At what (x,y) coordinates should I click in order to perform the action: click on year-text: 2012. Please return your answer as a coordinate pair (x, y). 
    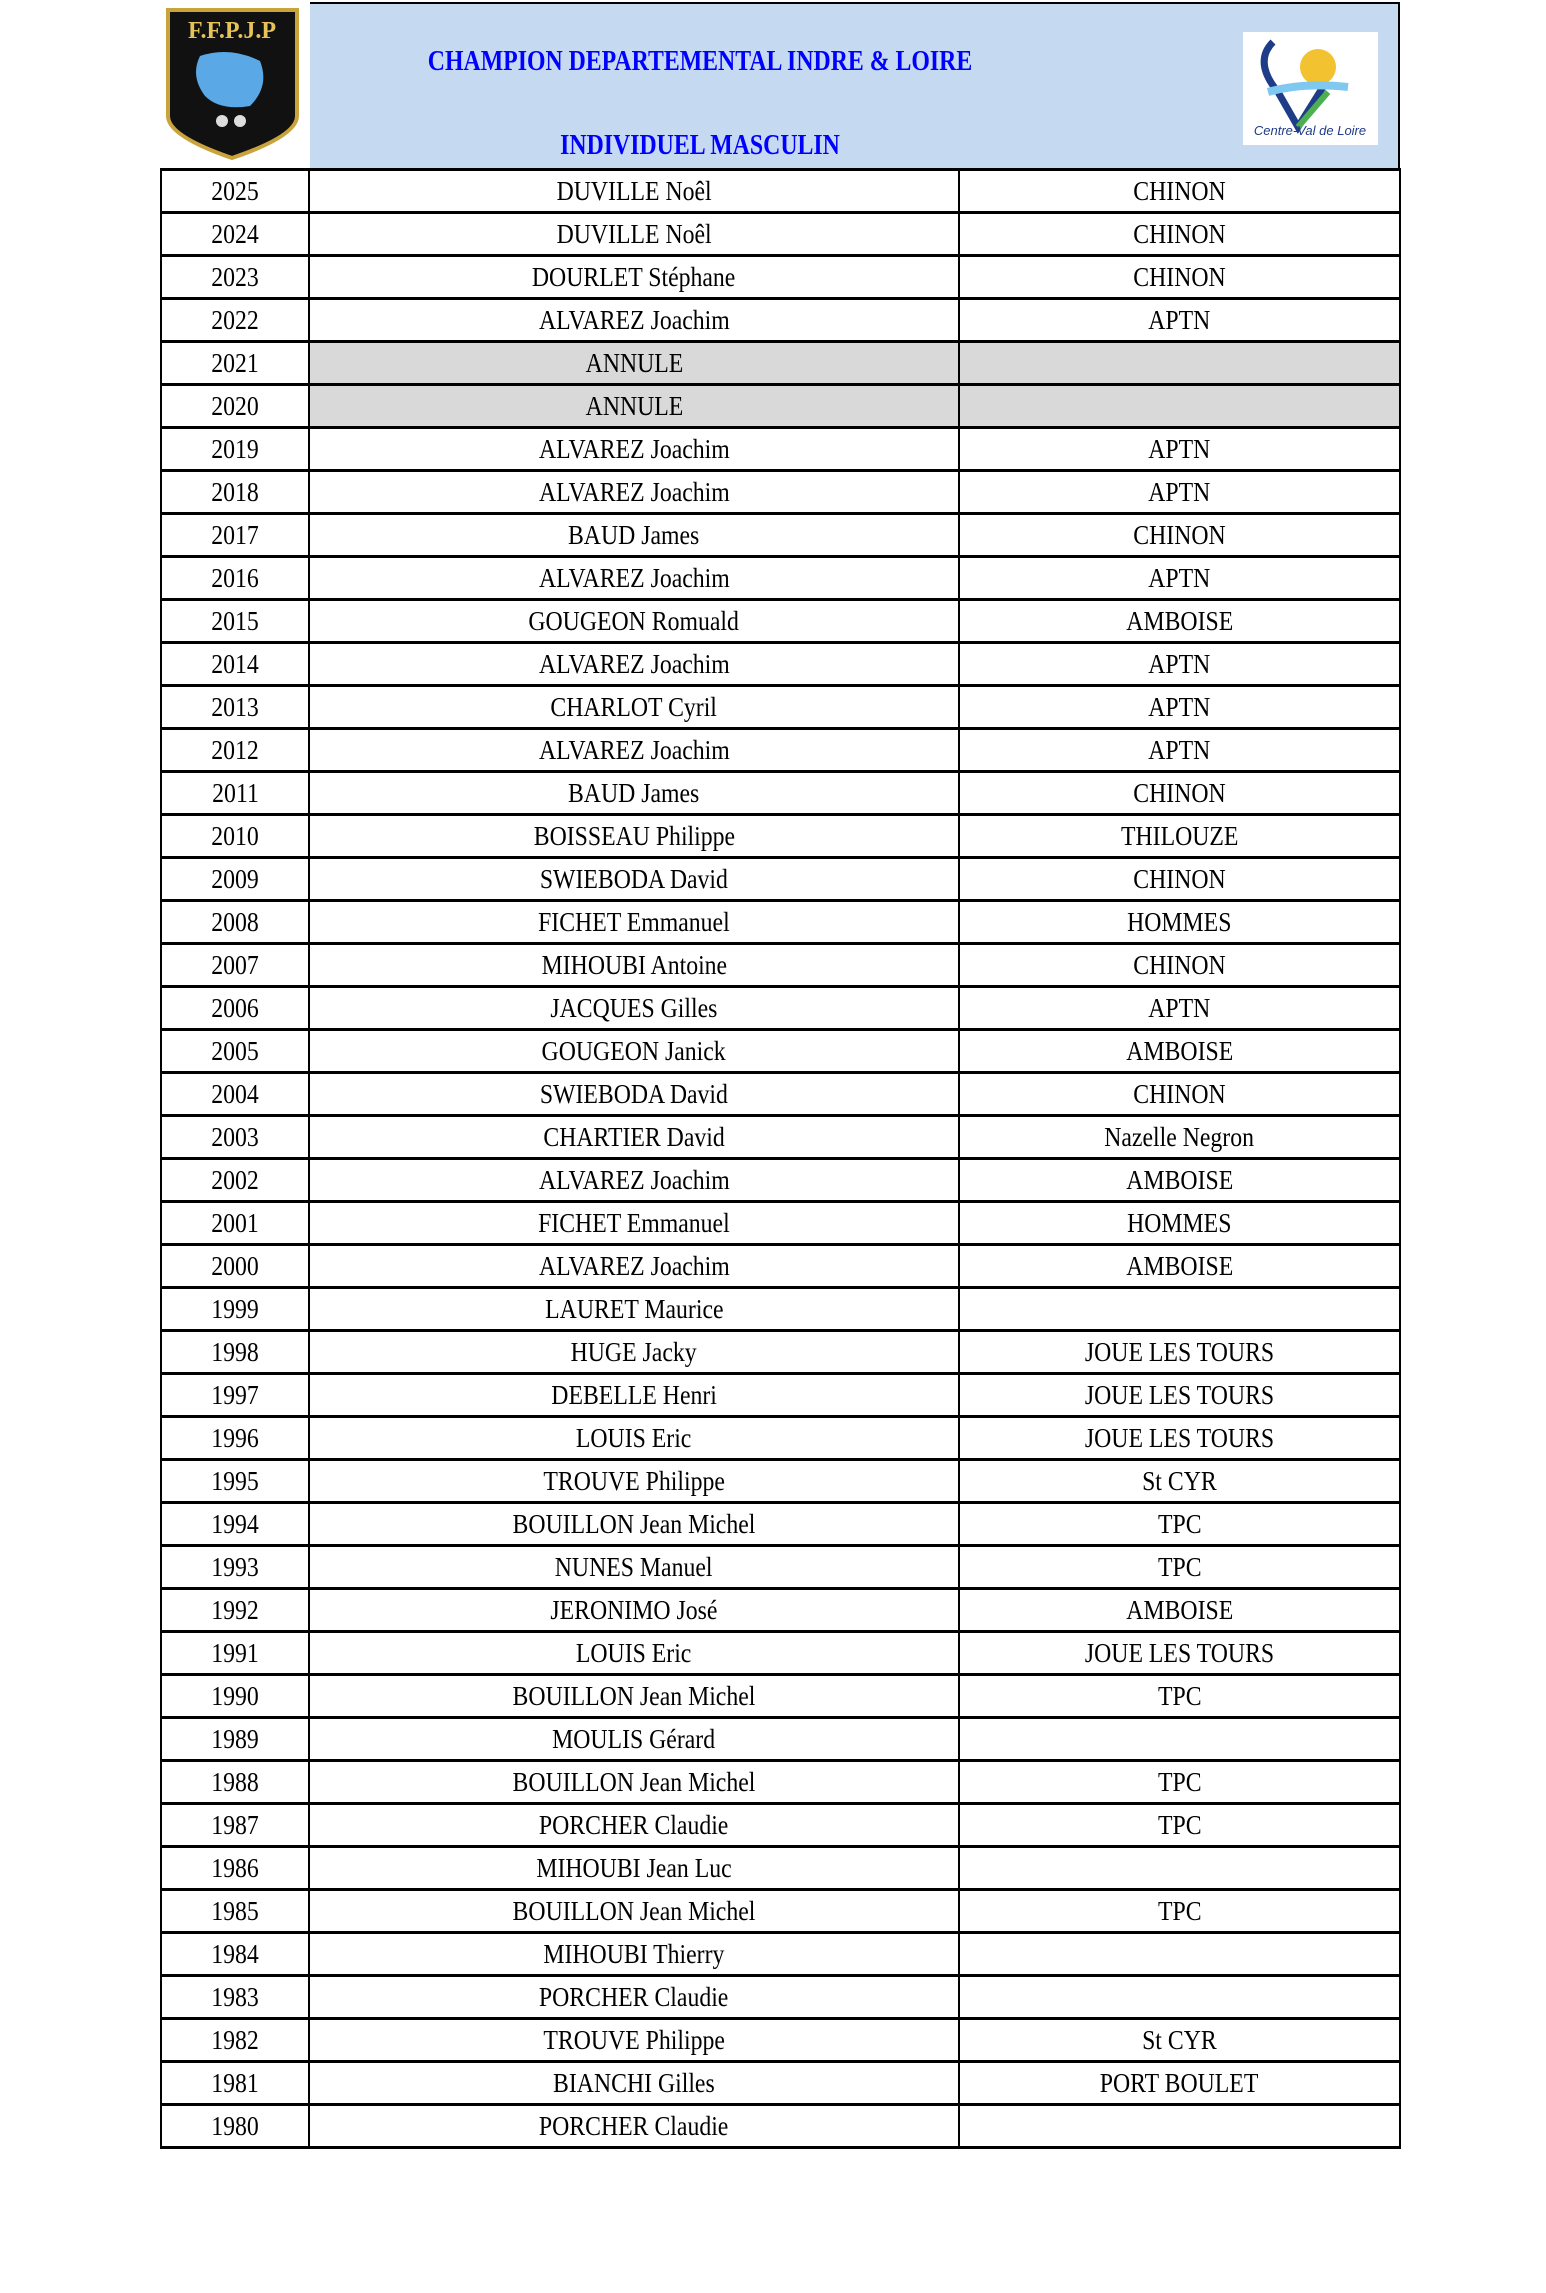
    Looking at the image, I should click on (235, 750).